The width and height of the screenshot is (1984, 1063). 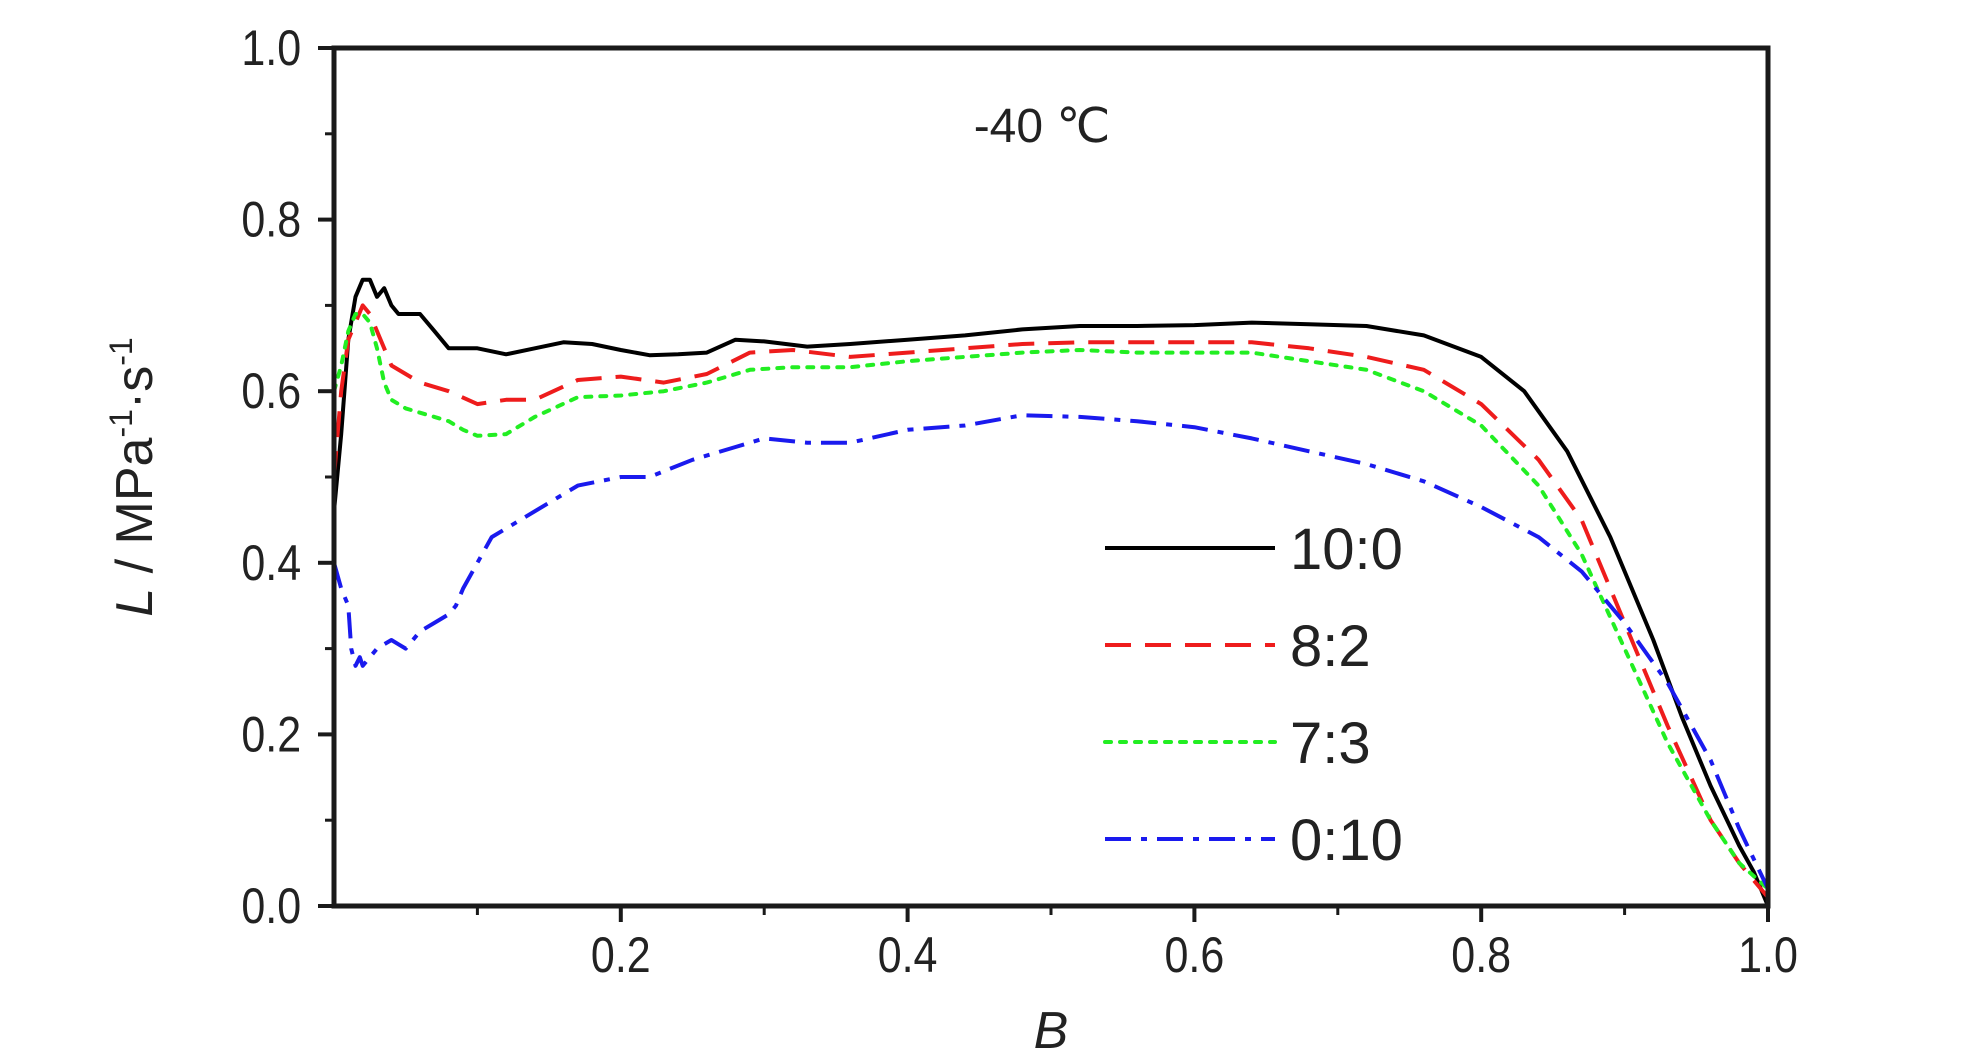 I want to click on y-axis-title: L / MPa-1·s-1, so click(x=133, y=476).